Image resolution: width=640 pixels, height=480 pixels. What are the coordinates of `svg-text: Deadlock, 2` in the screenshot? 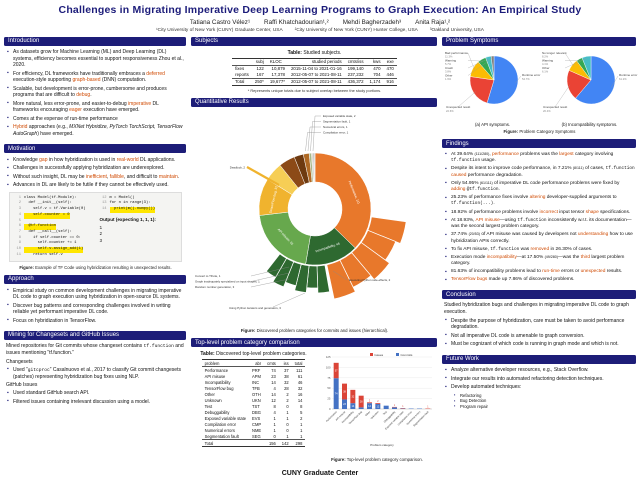 It's located at (238, 167).